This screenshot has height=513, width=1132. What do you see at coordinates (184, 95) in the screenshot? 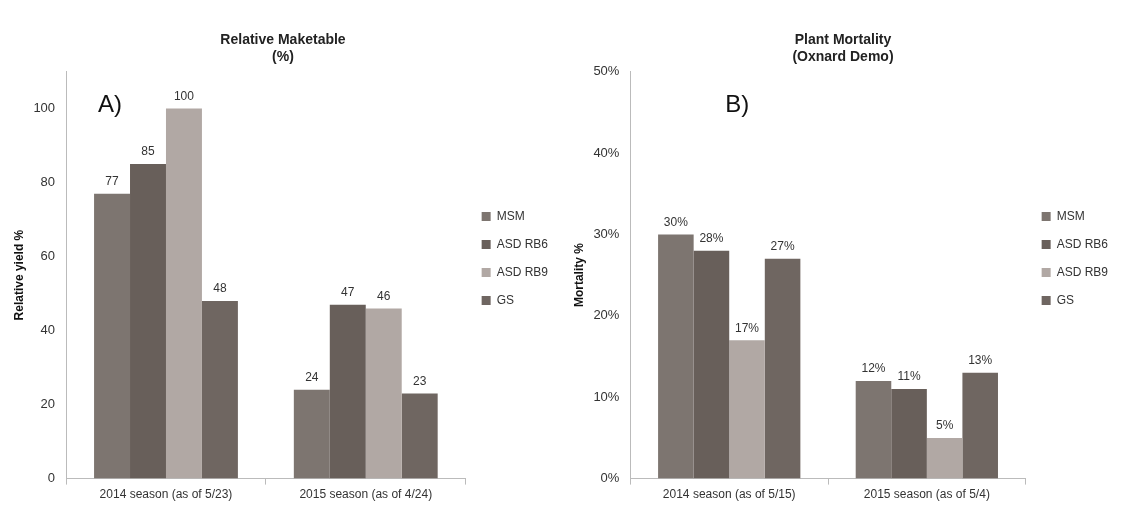
I see `data-label: 100` at bounding box center [184, 95].